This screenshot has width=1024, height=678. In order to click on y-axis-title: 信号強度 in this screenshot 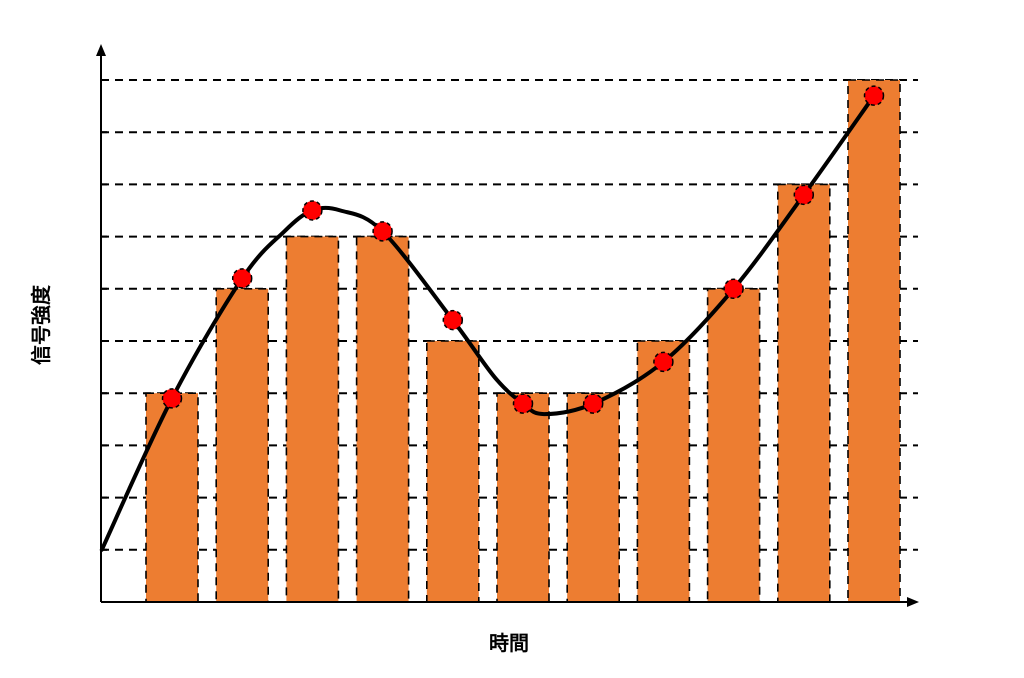, I will do `click(41, 324)`.